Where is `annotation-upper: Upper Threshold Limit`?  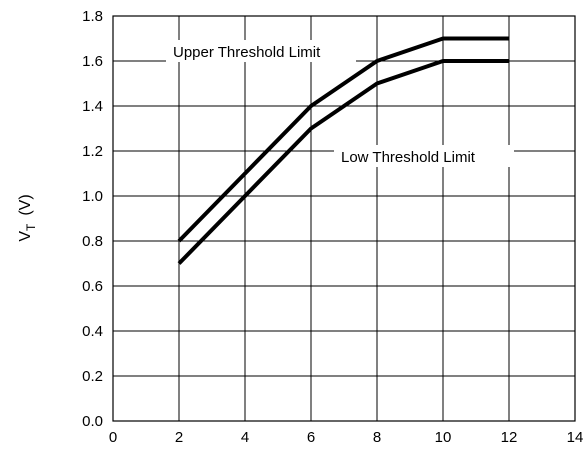 annotation-upper: Upper Threshold Limit is located at coordinates (261, 51).